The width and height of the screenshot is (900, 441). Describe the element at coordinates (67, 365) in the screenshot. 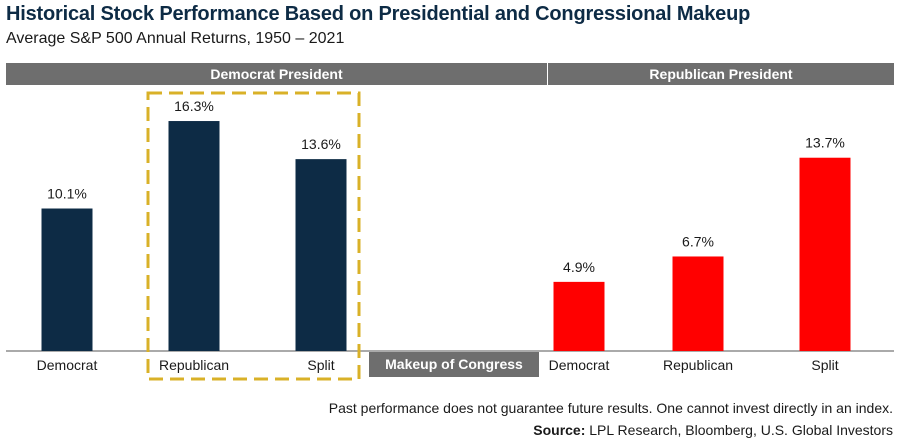

I see `category-label-dem-pres-democrat: Democrat` at that location.